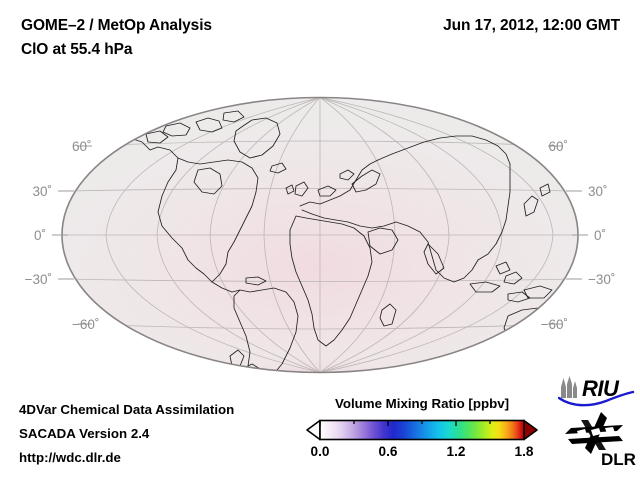  I want to click on colorbar-tick-0: 0.0, so click(320, 451).